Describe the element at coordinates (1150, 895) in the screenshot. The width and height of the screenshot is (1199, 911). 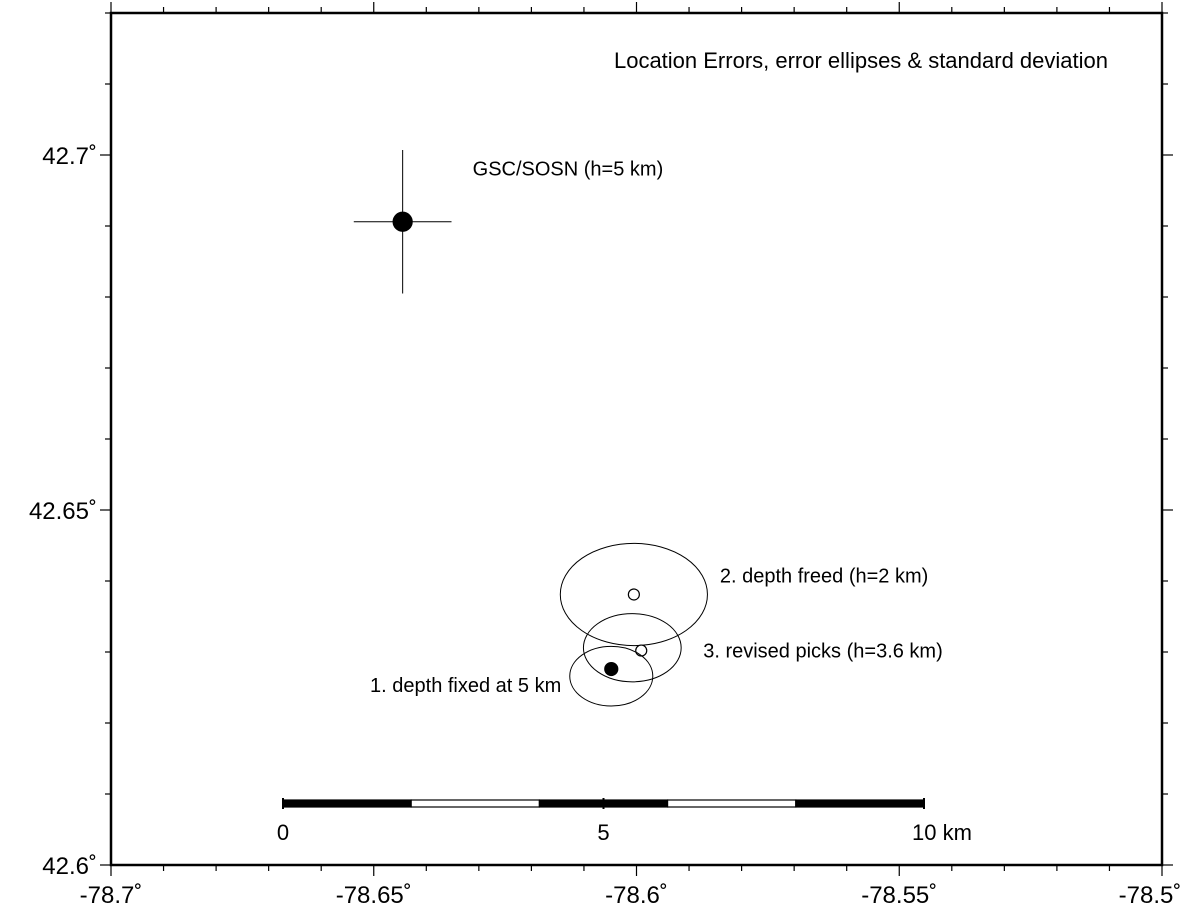
I see `x-tick-label: -78.5˚` at that location.